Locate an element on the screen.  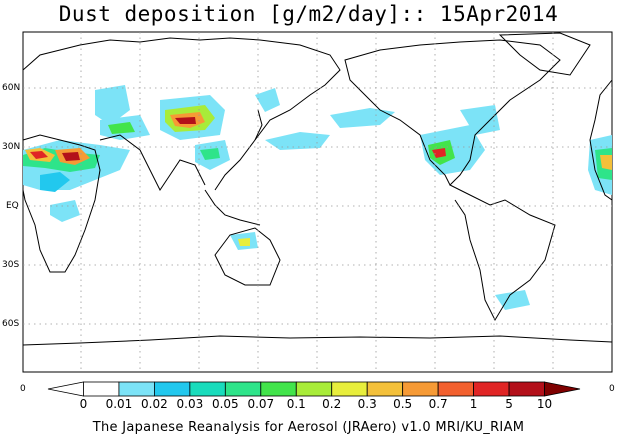
colorbar-tick-label: 0.1 is located at coordinates (296, 404).